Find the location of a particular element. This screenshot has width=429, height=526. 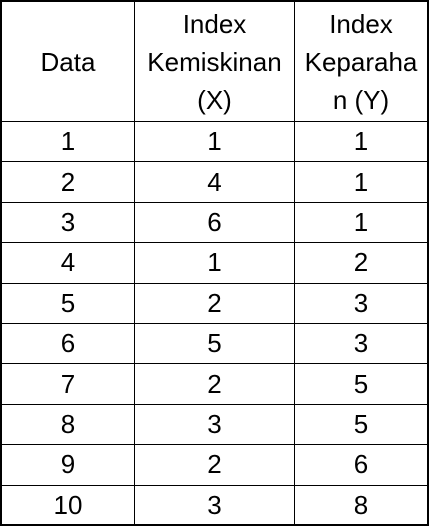

header-index-keparahan: Index Keparaha n (Y) is located at coordinates (361, 61).